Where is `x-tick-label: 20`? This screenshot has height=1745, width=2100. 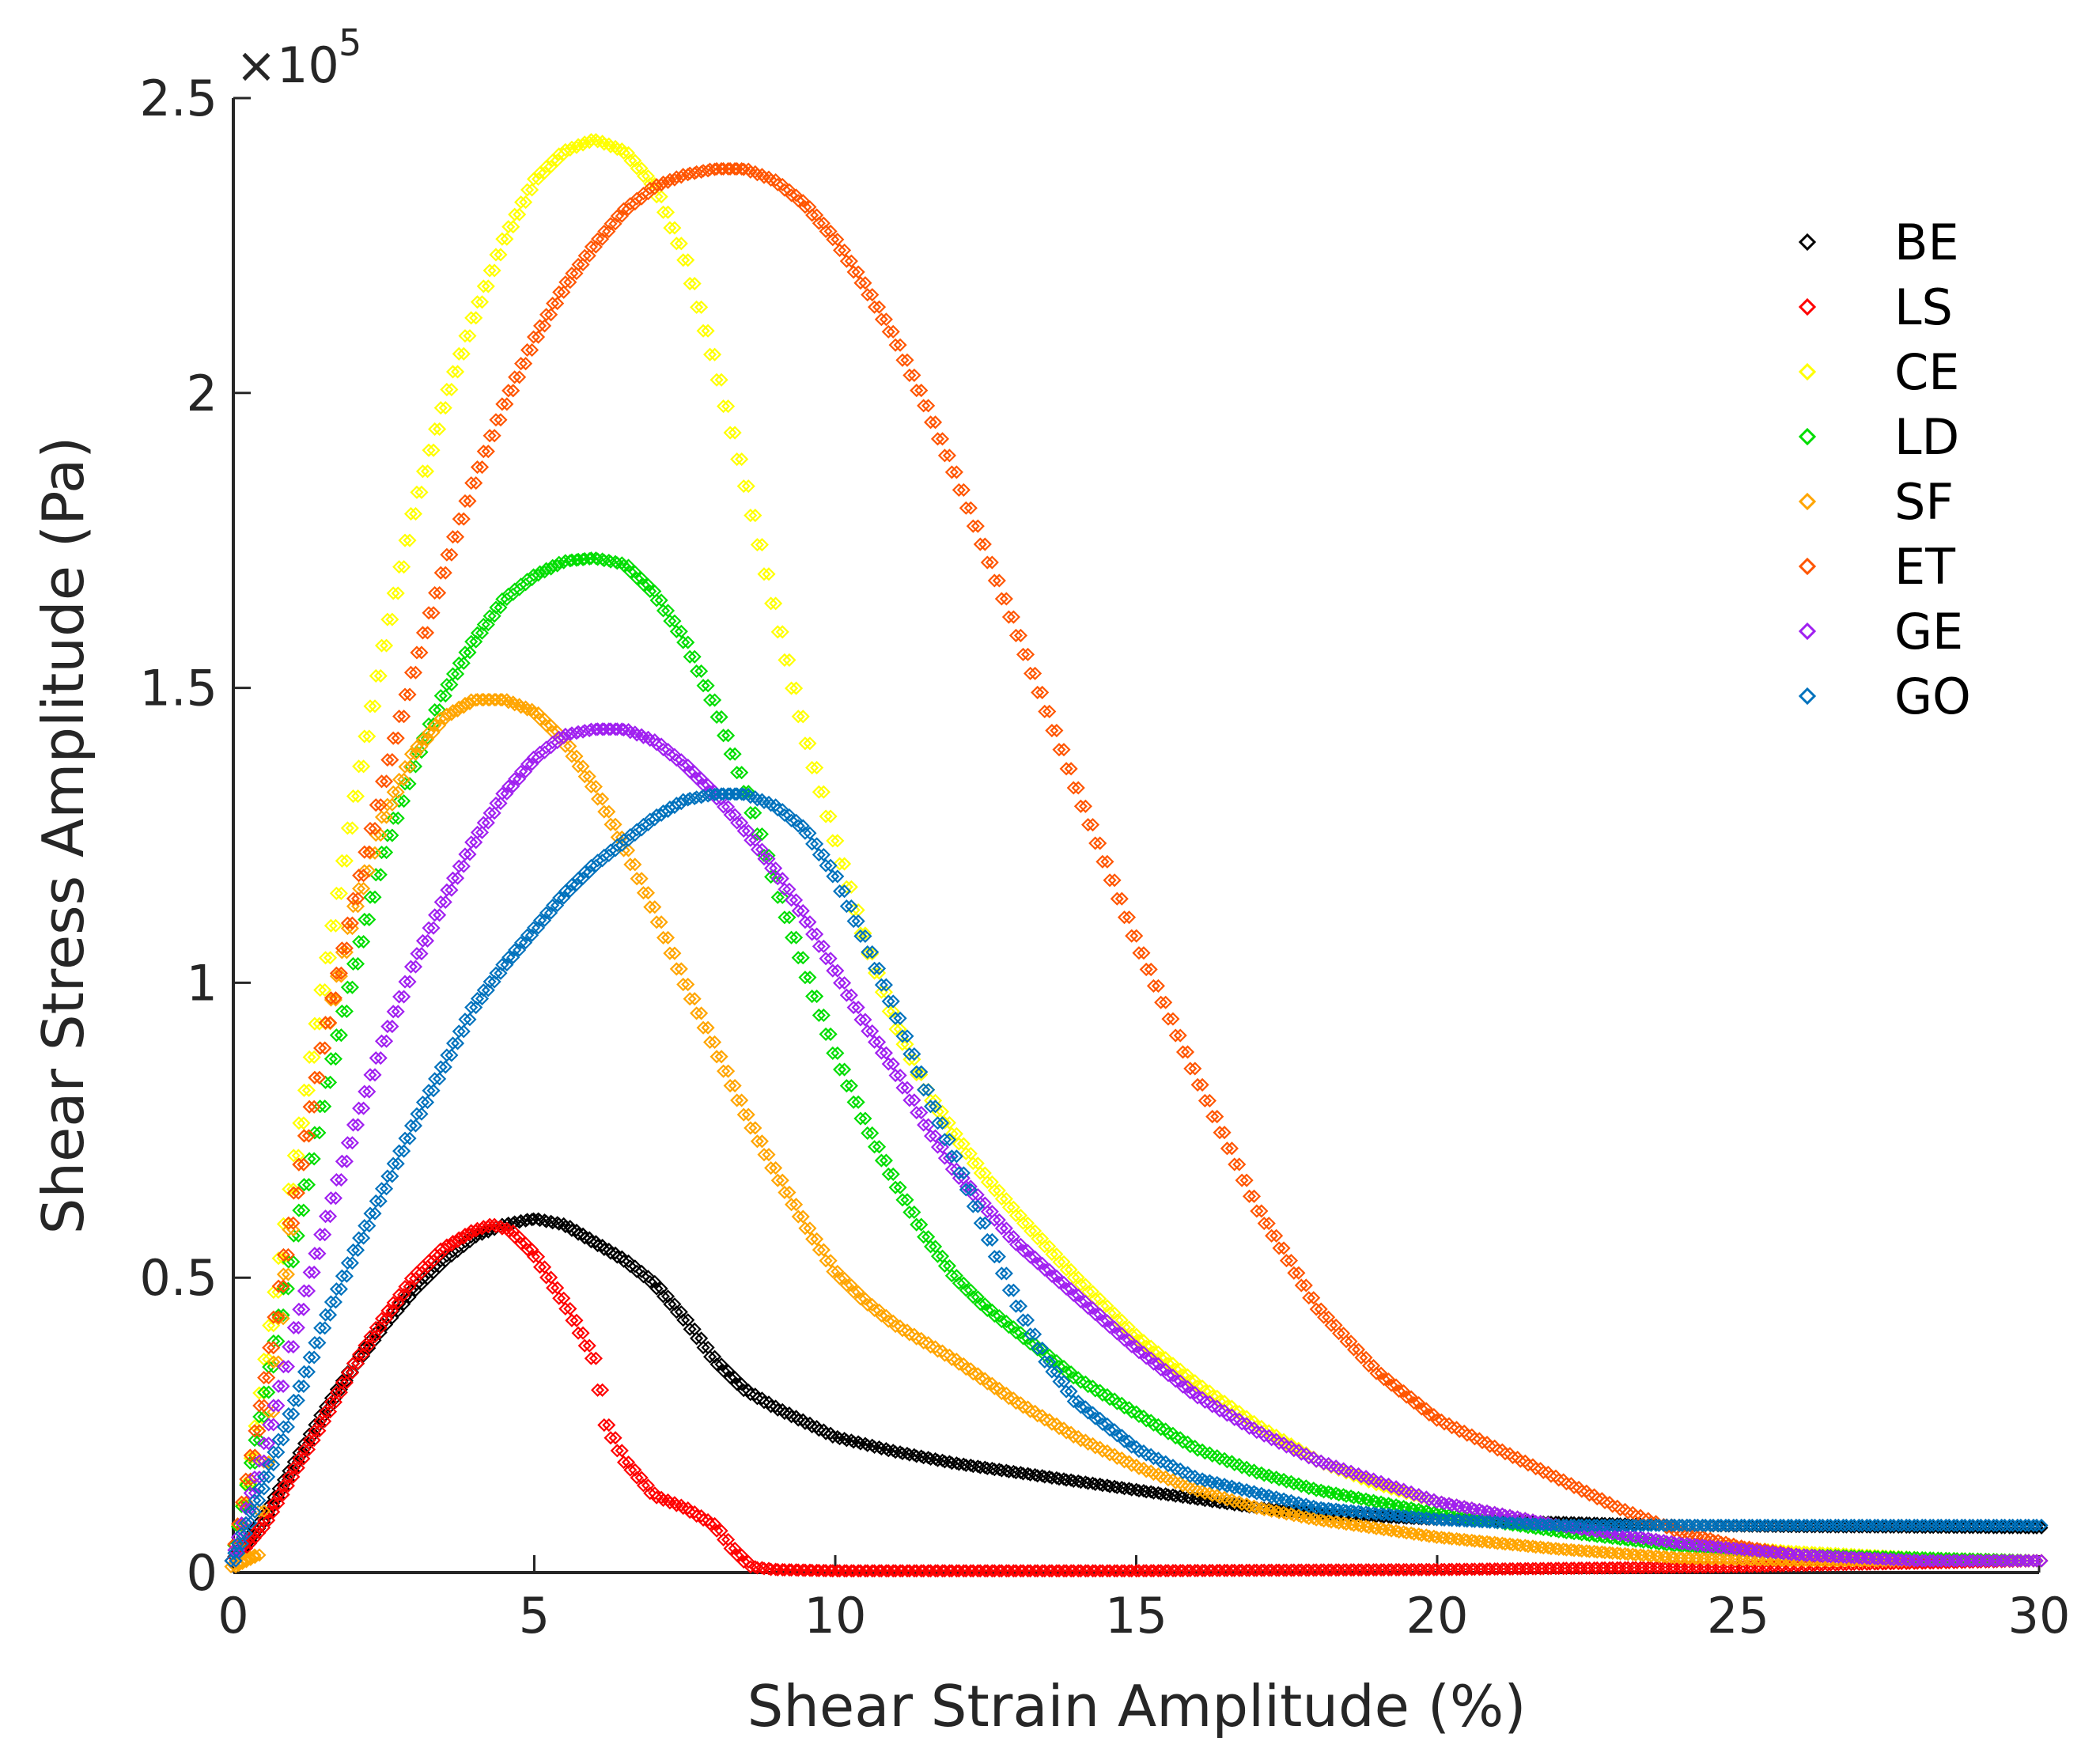
x-tick-label: 20 is located at coordinates (1437, 1616).